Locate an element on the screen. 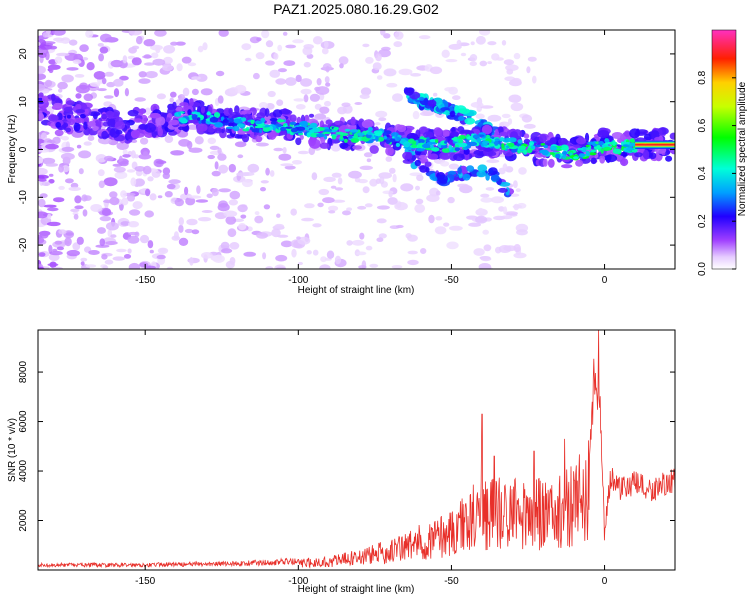 This screenshot has height=600, width=750. y-tick-label: 20 is located at coordinates (23, 54).